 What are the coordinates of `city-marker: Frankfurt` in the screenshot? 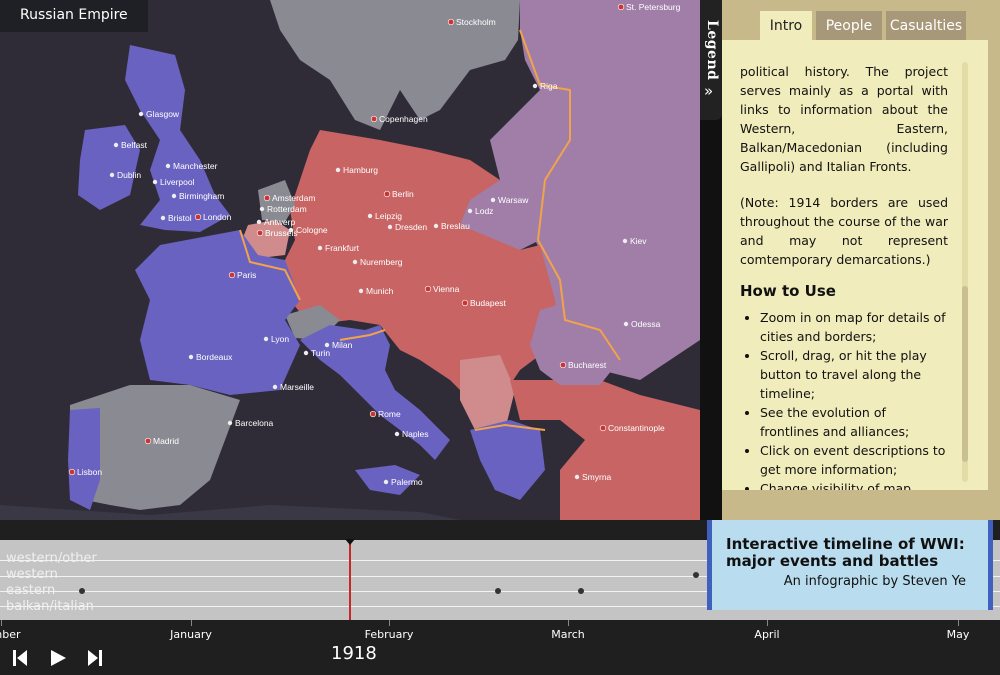 It's located at (338, 248).